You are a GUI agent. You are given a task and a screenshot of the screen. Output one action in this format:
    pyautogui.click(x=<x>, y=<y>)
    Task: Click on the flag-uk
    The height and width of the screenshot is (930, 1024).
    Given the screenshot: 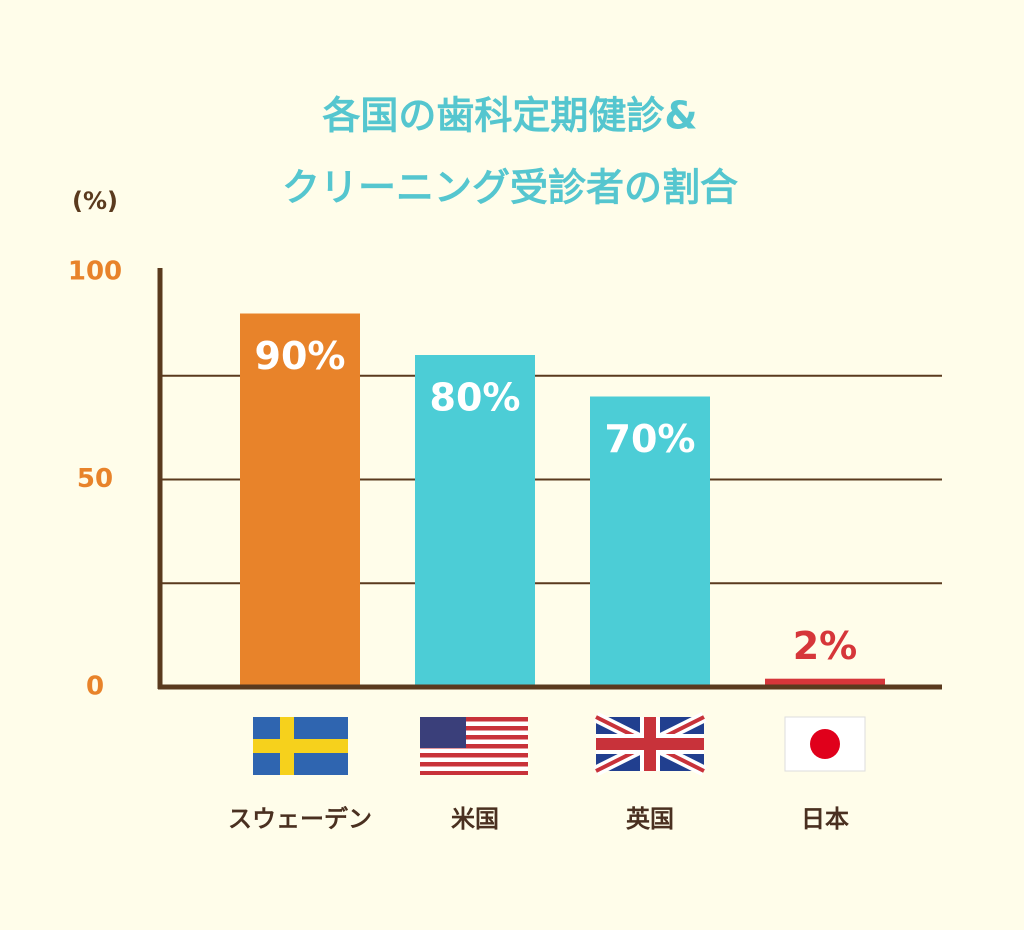 What is the action you would take?
    pyautogui.click(x=650, y=744)
    